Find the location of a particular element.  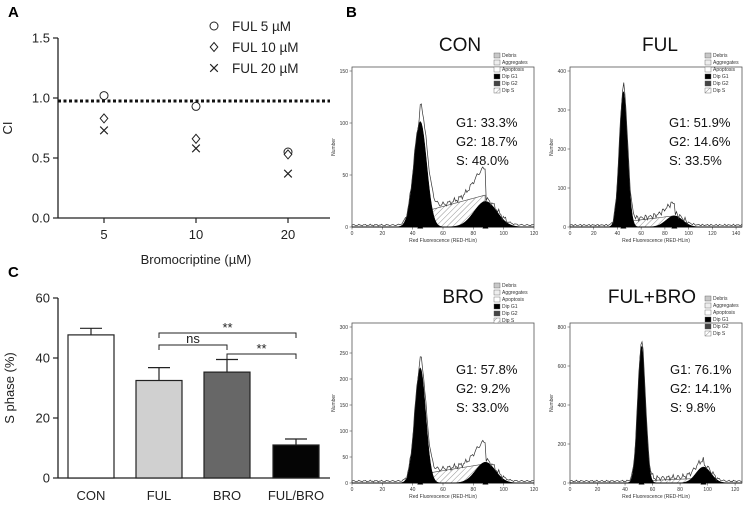

histogram-stat-s: S: 33.0% is located at coordinates (482, 407).